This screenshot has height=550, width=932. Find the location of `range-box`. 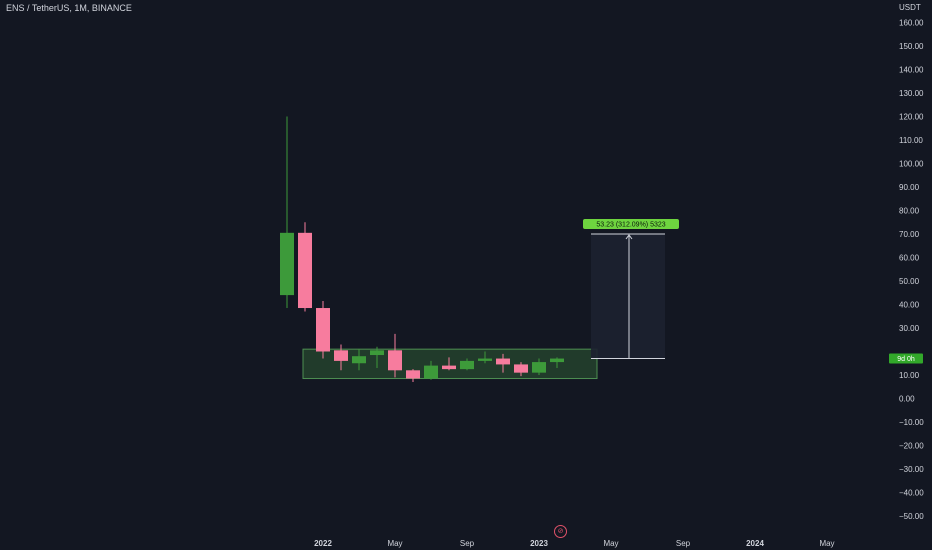

range-box is located at coordinates (450, 364).